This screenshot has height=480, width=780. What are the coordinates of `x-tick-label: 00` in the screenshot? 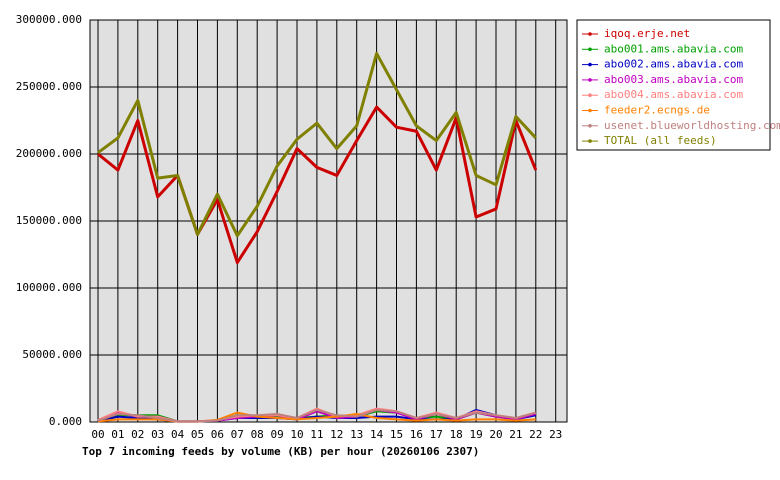 It's located at (97, 434).